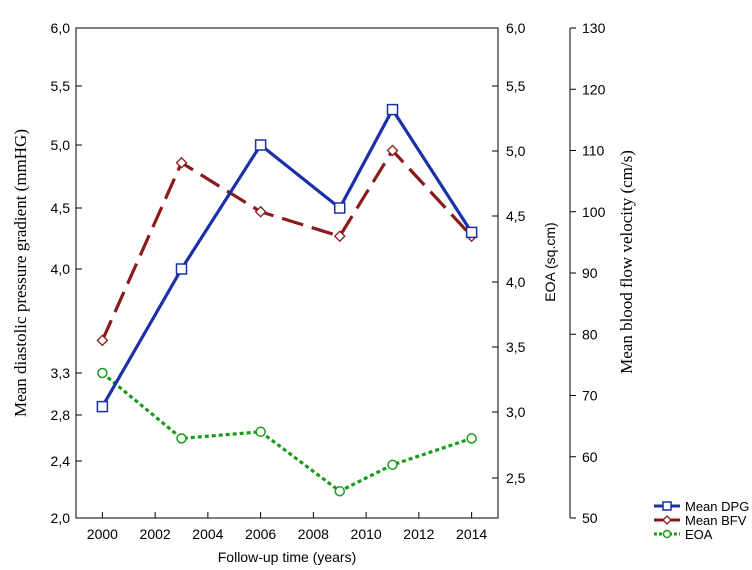 This screenshot has height=570, width=752. What do you see at coordinates (61, 86) in the screenshot?
I see `left-tick-label: 5,5` at bounding box center [61, 86].